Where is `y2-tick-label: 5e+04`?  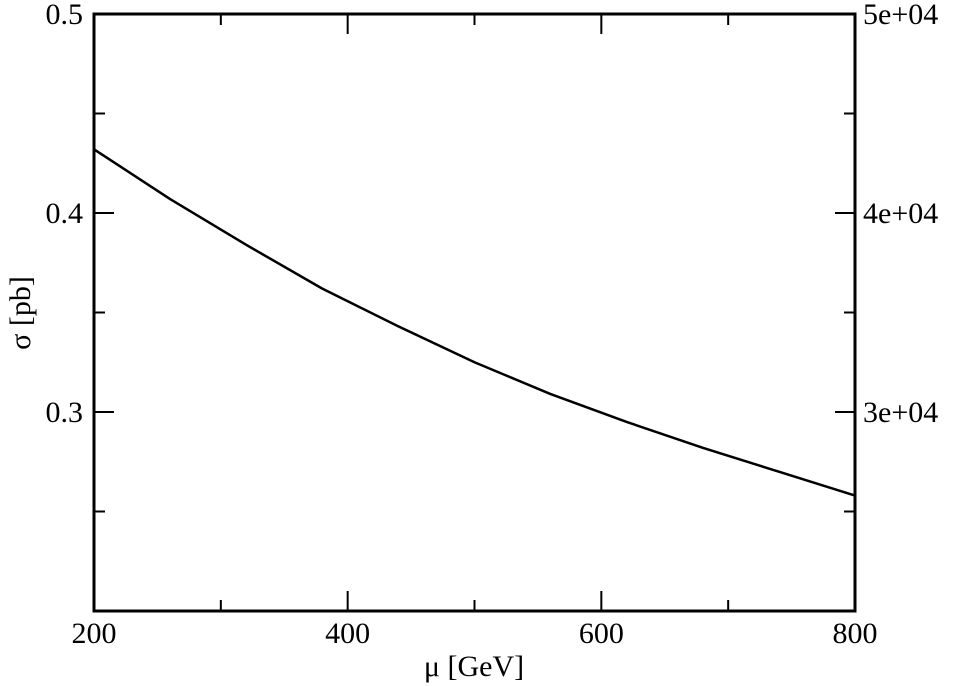
y2-tick-label: 5e+04 is located at coordinates (900, 15).